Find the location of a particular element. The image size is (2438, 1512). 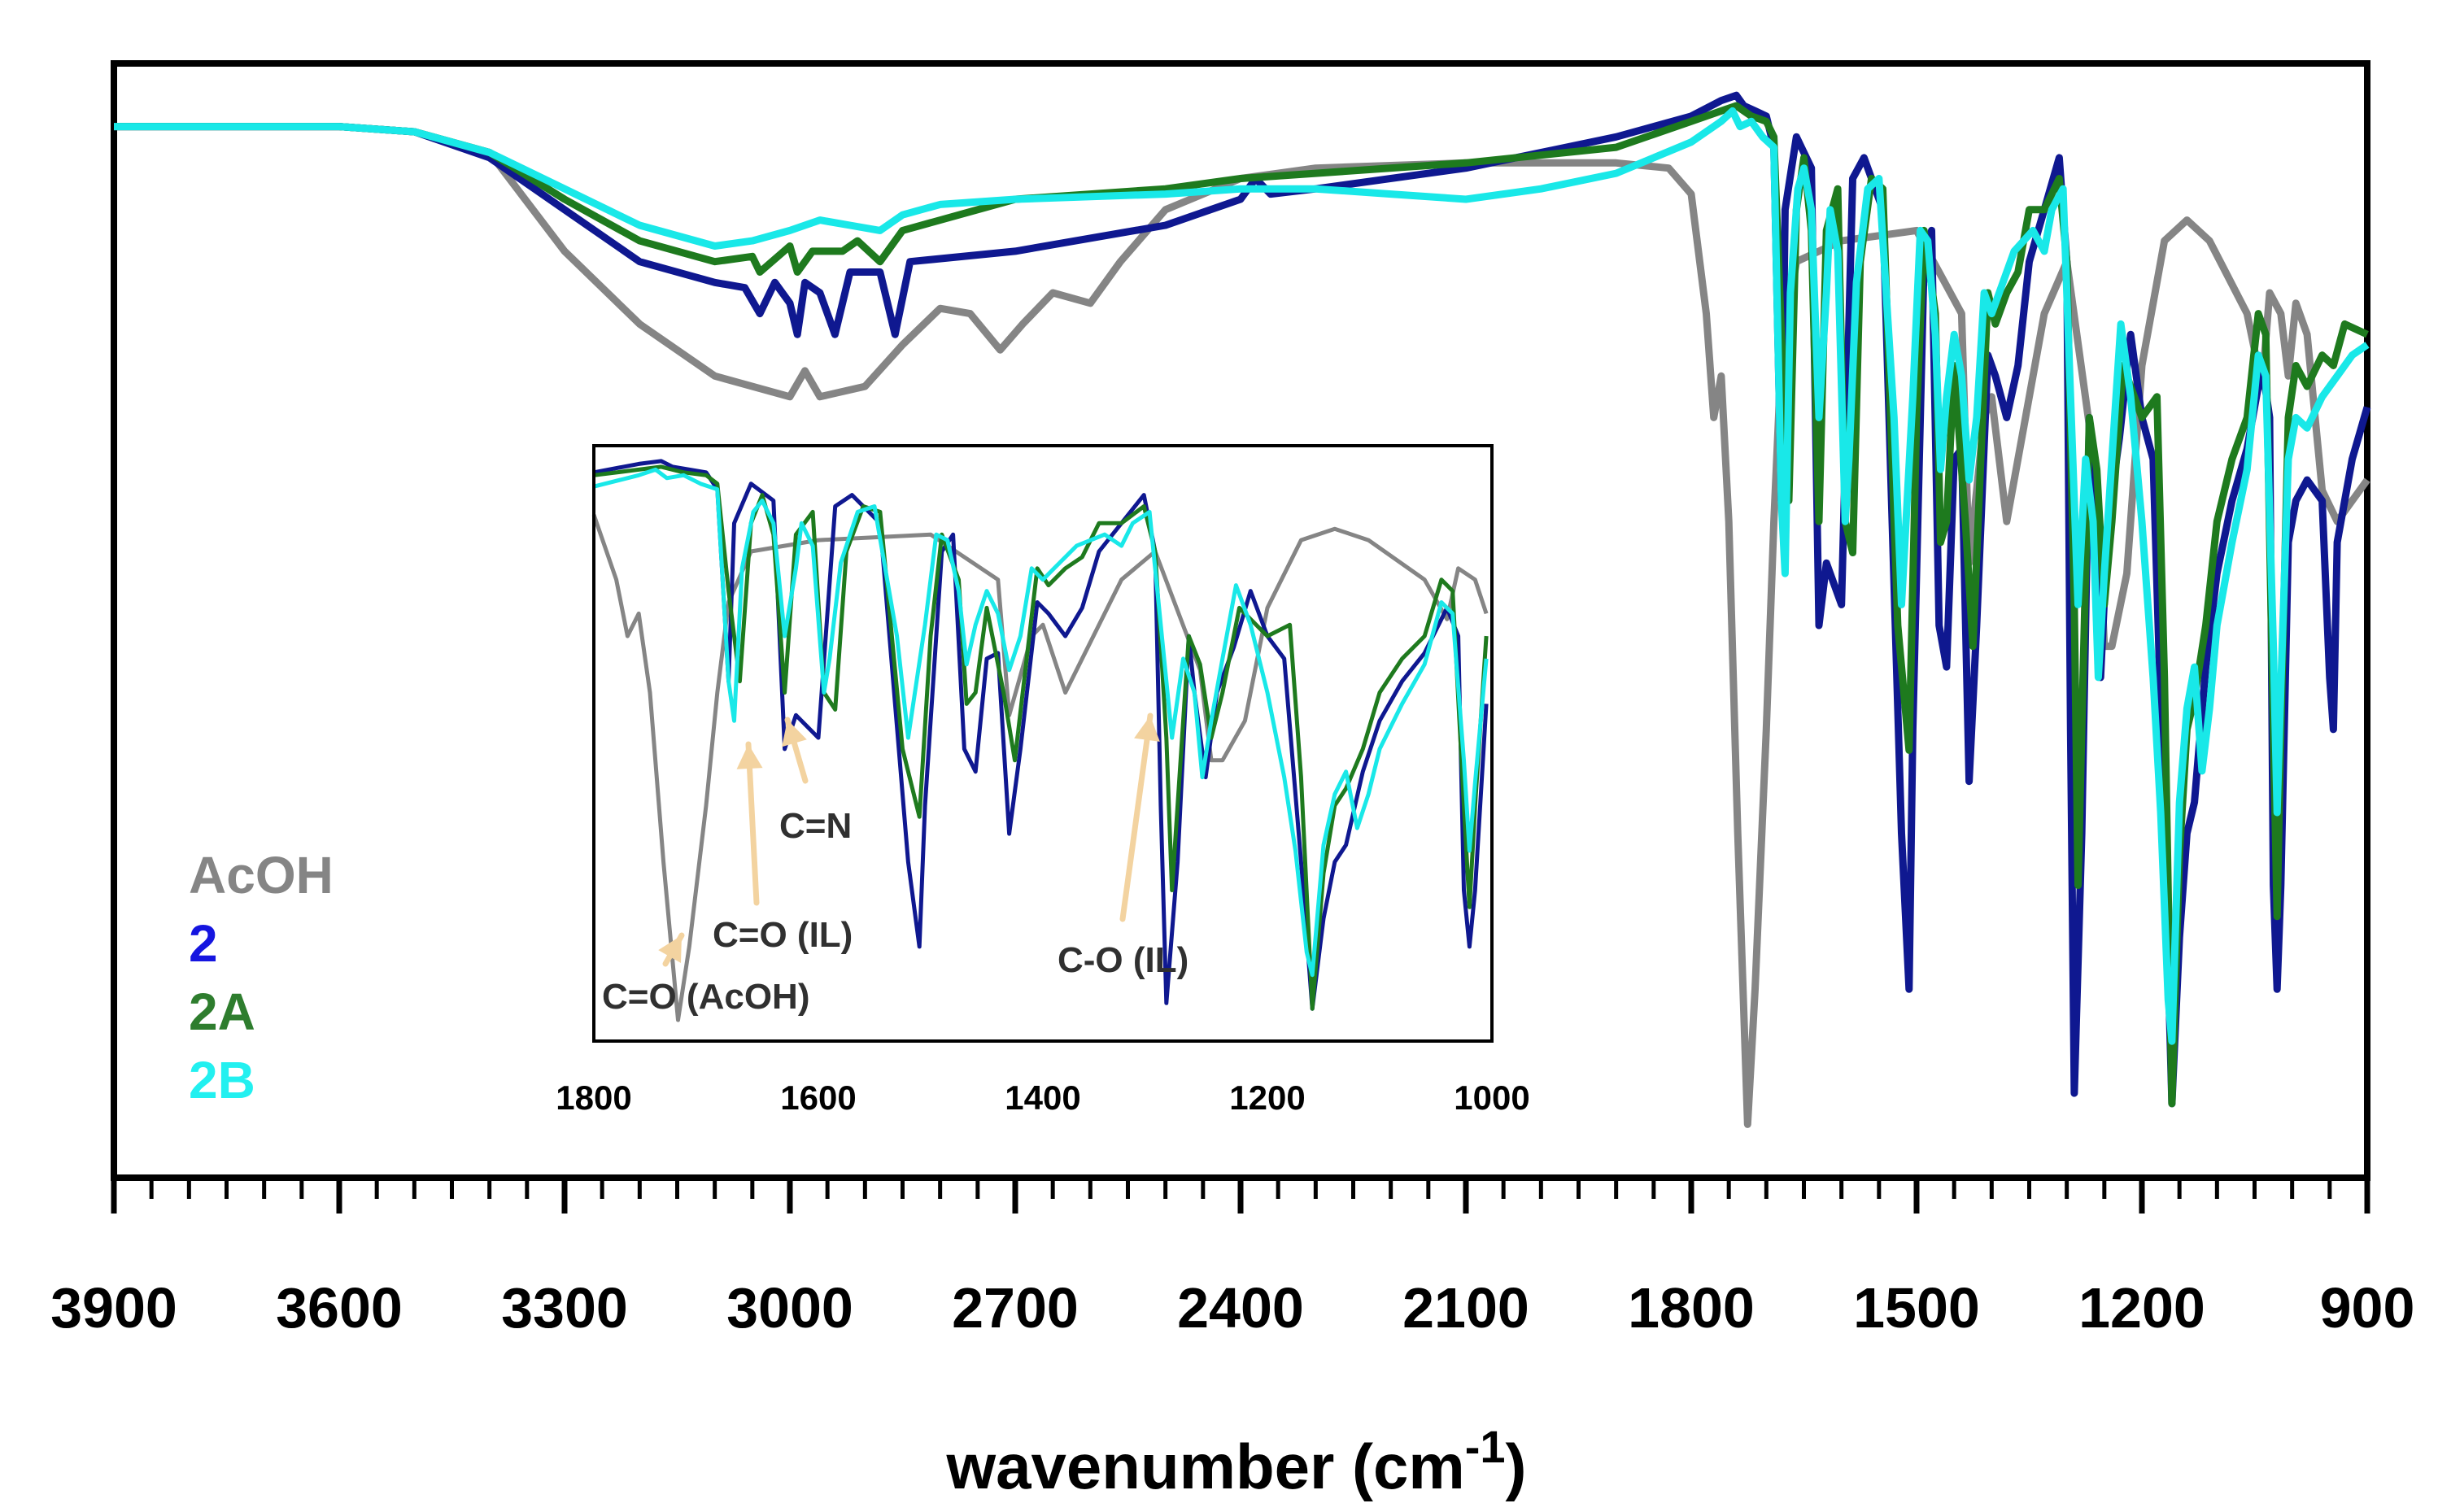

x-tick-label: 2400 is located at coordinates (1240, 1308).